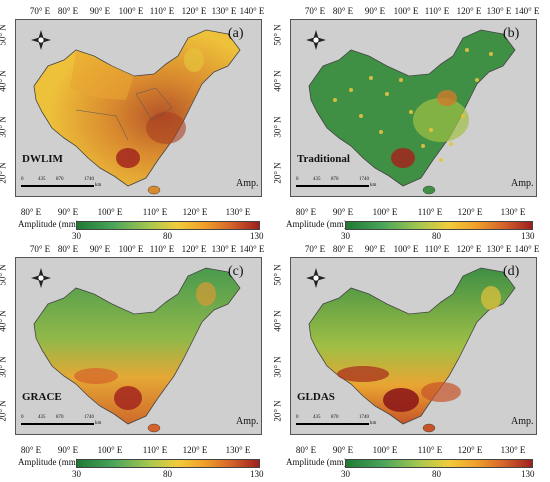 The image size is (550, 482). Describe the element at coordinates (511, 271) in the screenshot. I see `panel-letter: (d)` at that location.